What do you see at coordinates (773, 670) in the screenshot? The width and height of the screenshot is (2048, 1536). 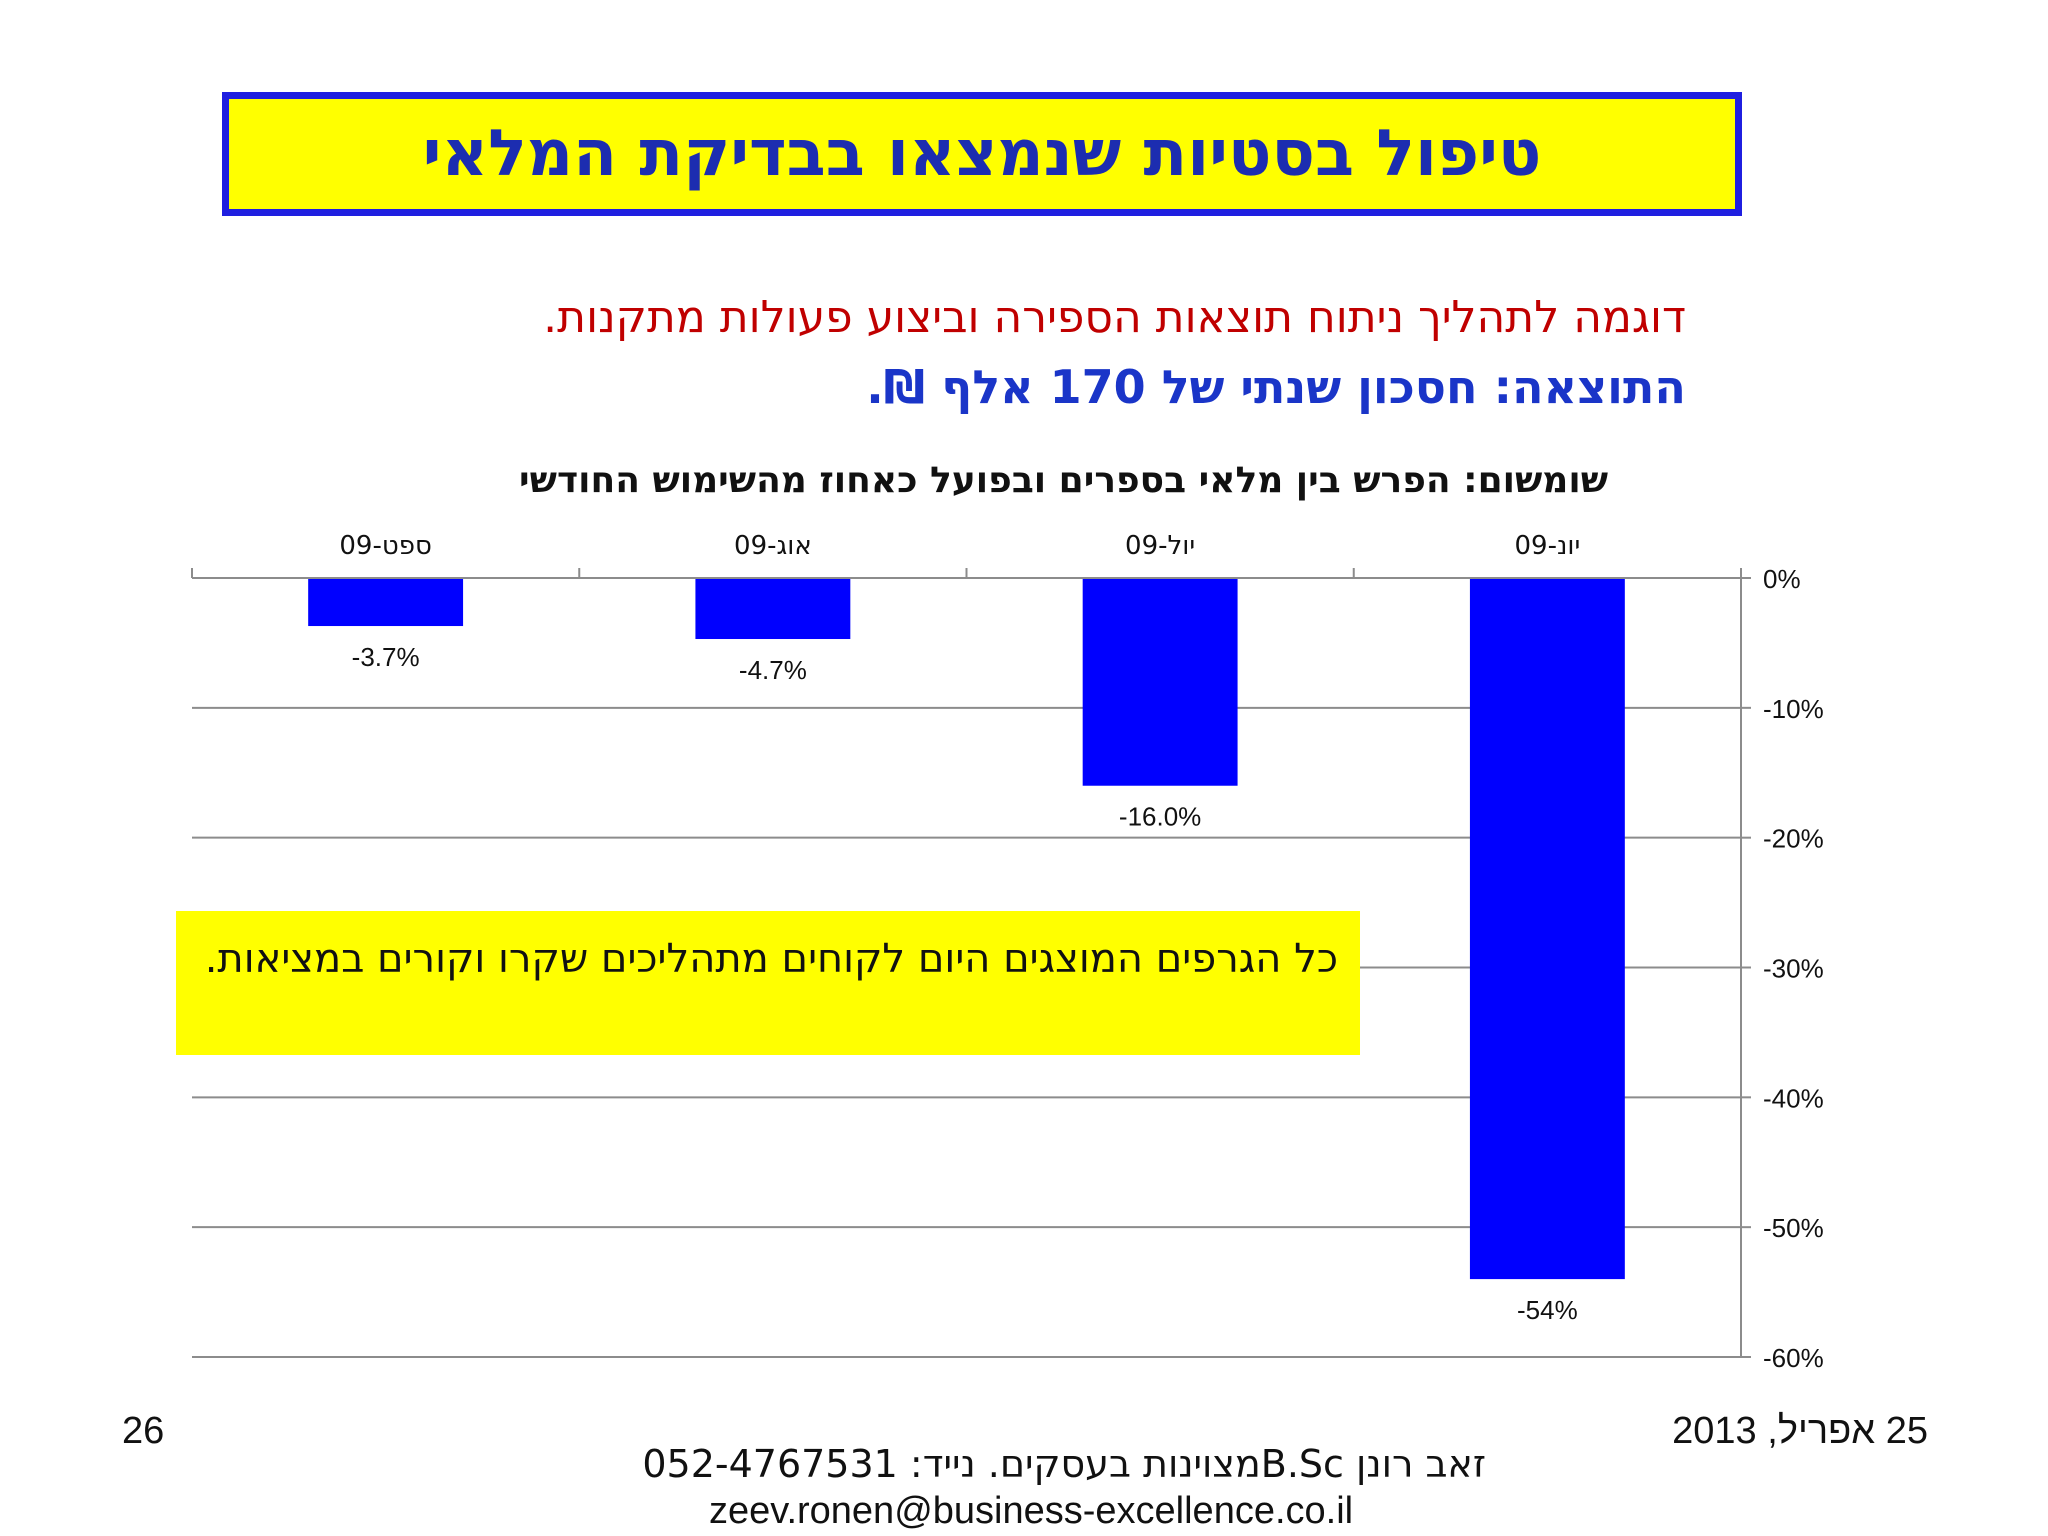 I see `data-label: -4.7%` at bounding box center [773, 670].